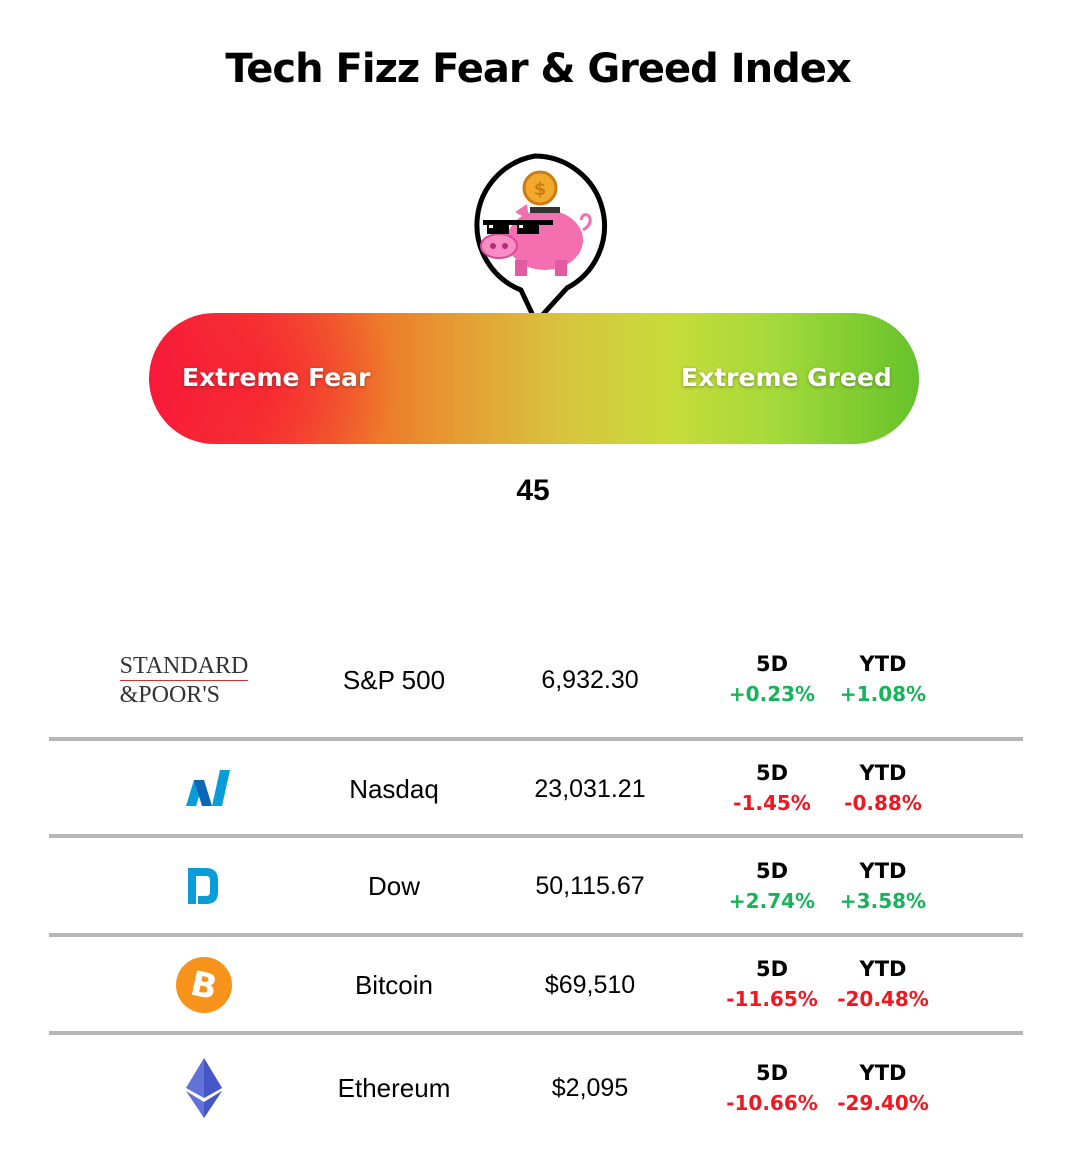  What do you see at coordinates (394, 984) in the screenshot?
I see `asset-name: Bitcoin` at bounding box center [394, 984].